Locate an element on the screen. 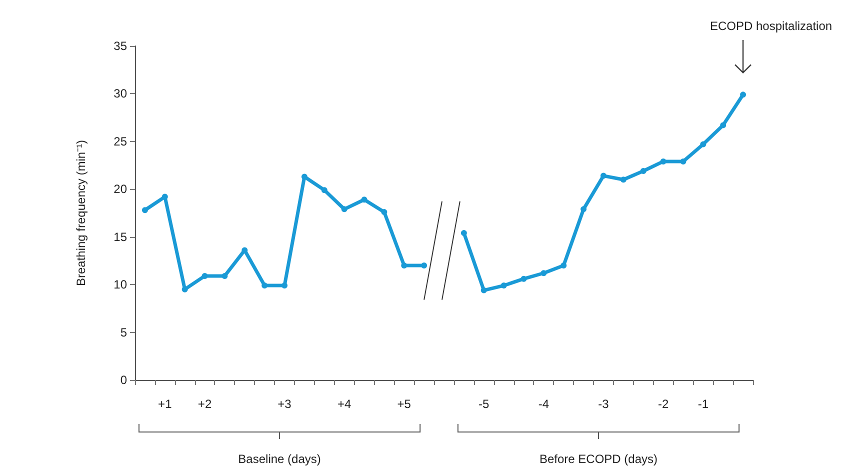 The width and height of the screenshot is (860, 470). y-tick-label: 10 is located at coordinates (121, 285).